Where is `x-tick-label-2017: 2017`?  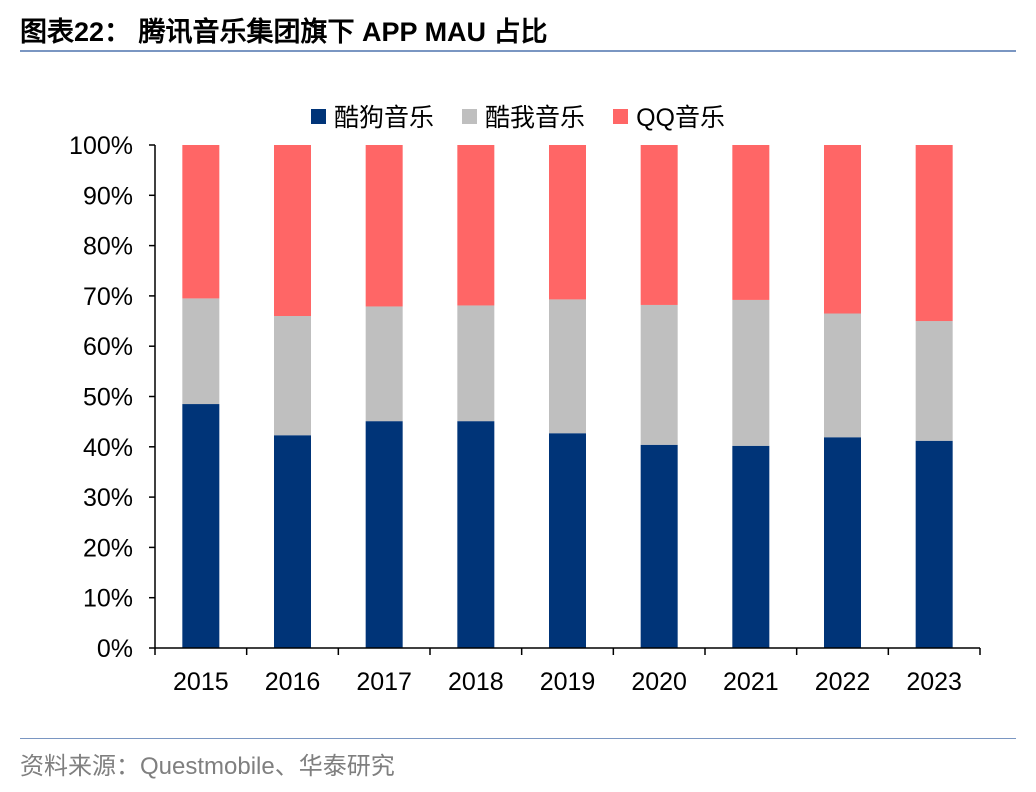 x-tick-label-2017: 2017 is located at coordinates (384, 682).